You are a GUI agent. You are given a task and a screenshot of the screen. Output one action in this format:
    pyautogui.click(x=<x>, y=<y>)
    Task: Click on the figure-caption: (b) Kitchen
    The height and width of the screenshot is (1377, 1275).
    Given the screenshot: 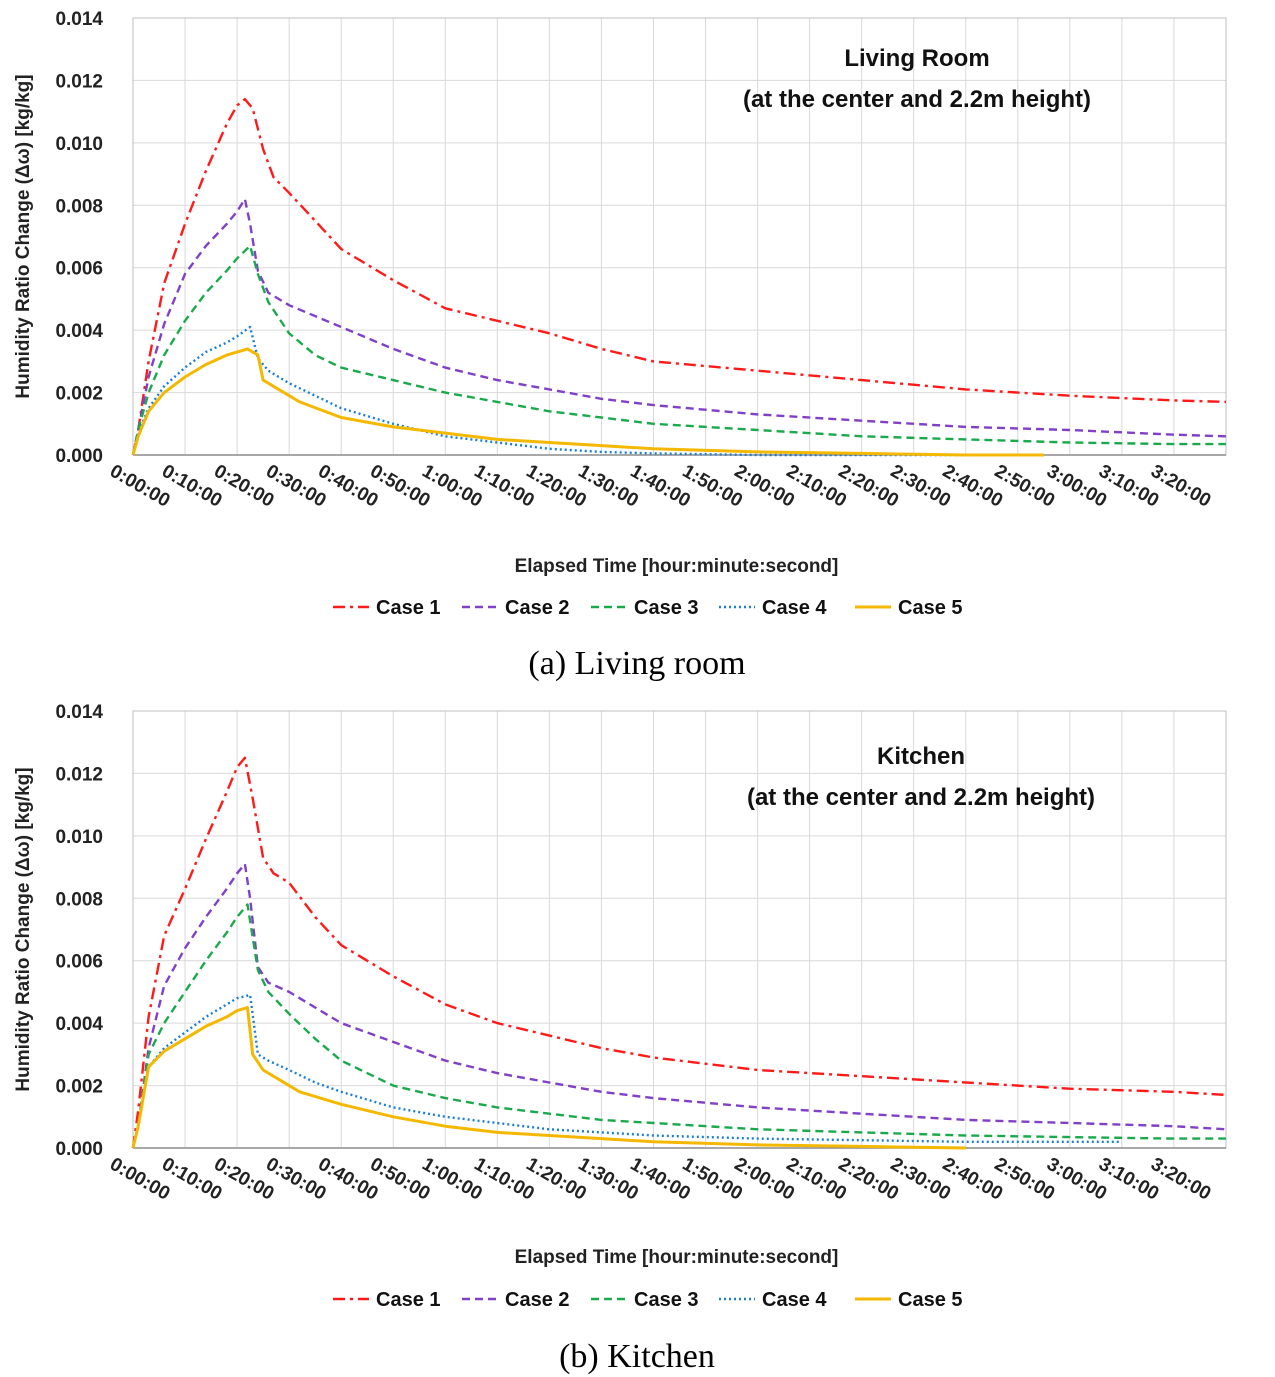 What is the action you would take?
    pyautogui.click(x=637, y=1356)
    